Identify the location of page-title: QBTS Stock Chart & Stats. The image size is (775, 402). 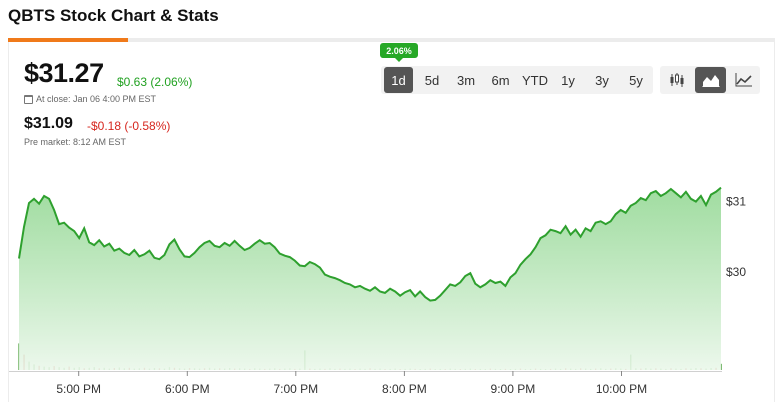
(113, 15).